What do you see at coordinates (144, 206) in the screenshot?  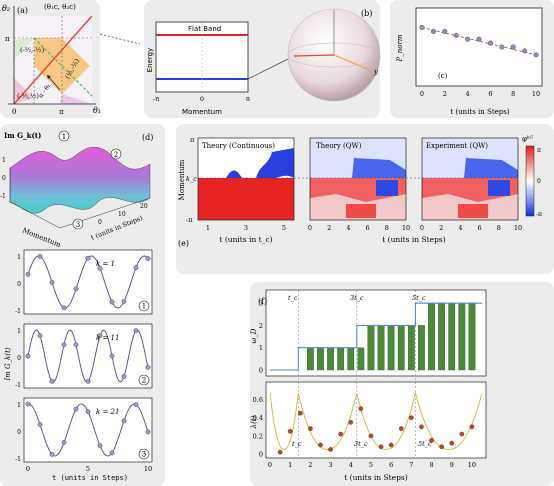 I see `panel-d-t-tick-2: 20` at bounding box center [144, 206].